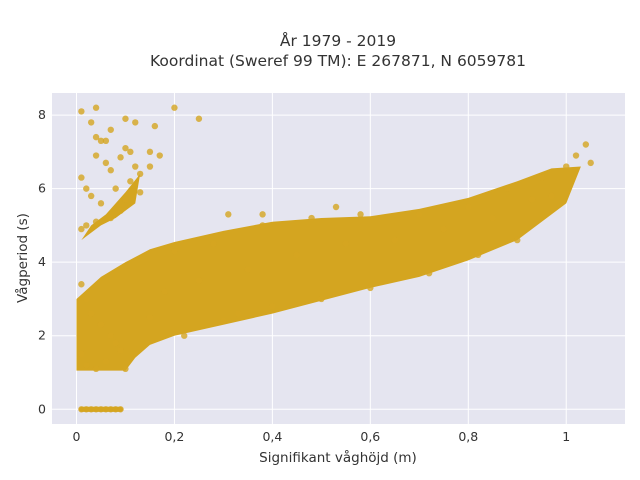  Describe the element at coordinates (42, 335) in the screenshot. I see `y-tick-label: 2` at that location.